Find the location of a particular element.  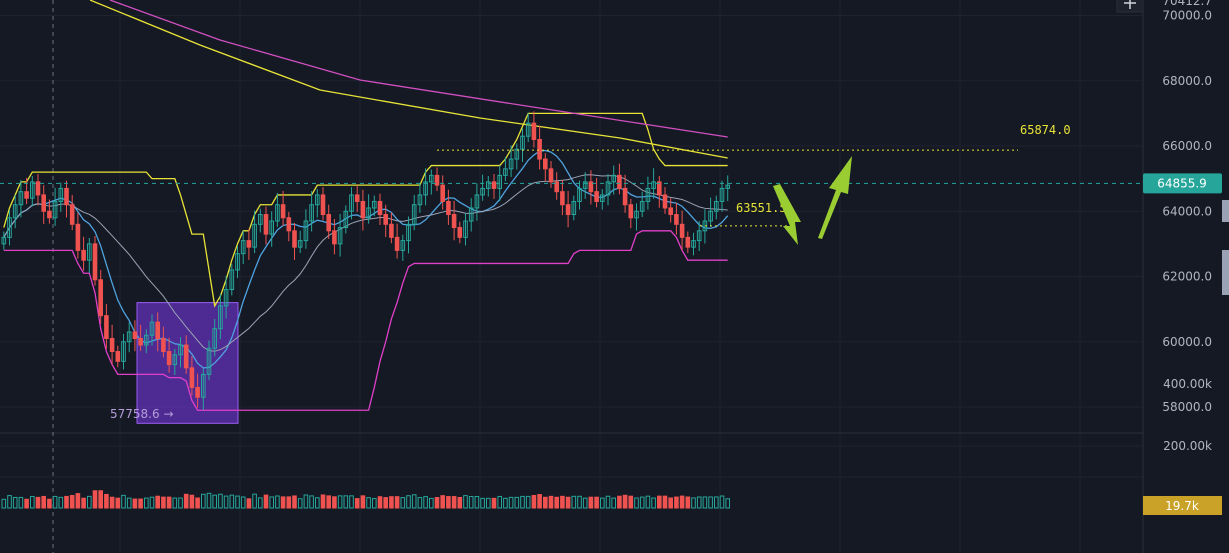

arrow-down-icon is located at coordinates (787, 214).